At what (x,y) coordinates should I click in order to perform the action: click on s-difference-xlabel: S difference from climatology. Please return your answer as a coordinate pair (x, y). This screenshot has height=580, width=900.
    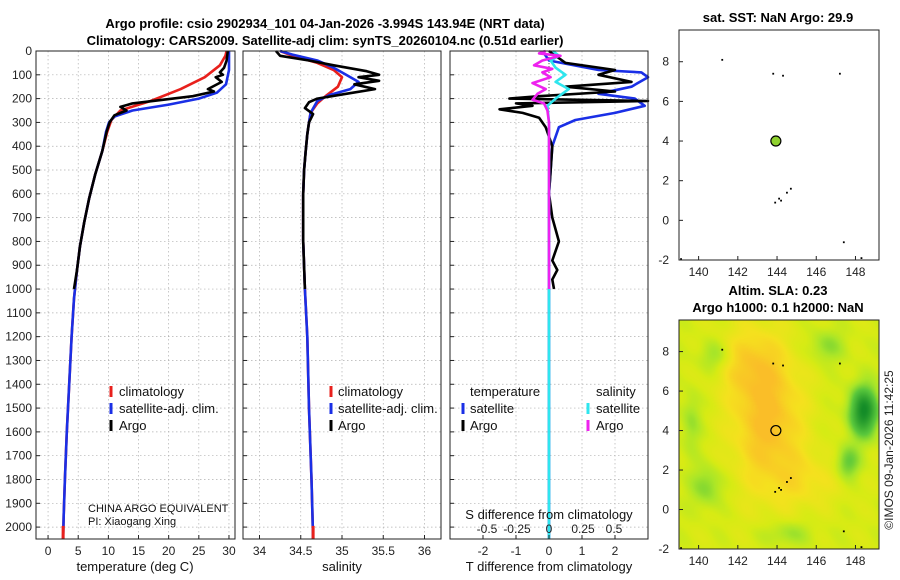
    Looking at the image, I should click on (549, 514).